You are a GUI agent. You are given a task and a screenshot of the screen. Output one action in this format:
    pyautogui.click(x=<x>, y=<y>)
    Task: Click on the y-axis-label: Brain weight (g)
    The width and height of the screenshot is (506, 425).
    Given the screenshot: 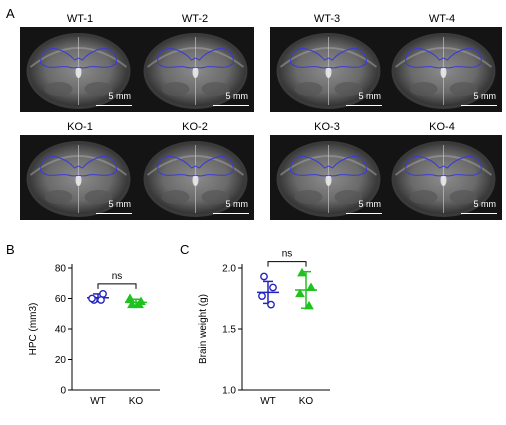 What is the action you would take?
    pyautogui.click(x=203, y=329)
    